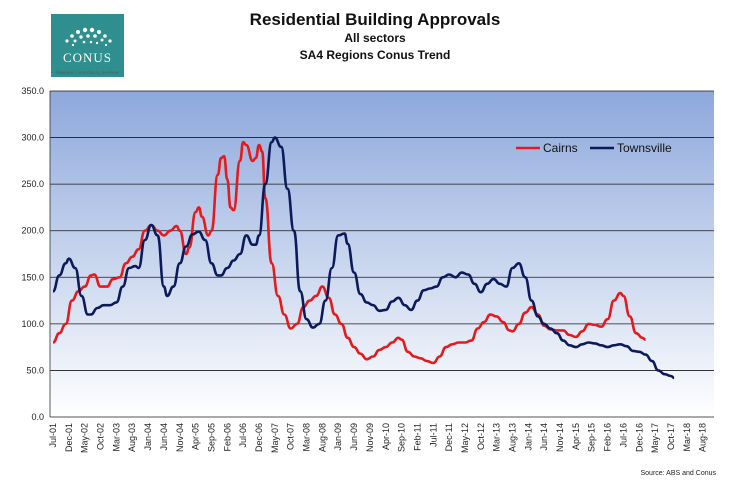 The height and width of the screenshot is (490, 750). What do you see at coordinates (180, 437) in the screenshot?
I see `x-tick-label: Nov-04` at bounding box center [180, 437].